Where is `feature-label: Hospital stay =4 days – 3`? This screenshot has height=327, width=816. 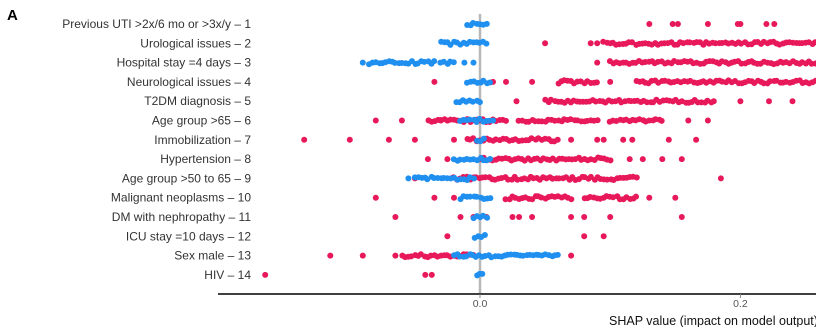
feature-label: Hospital stay =4 days – 3 is located at coordinates (184, 63).